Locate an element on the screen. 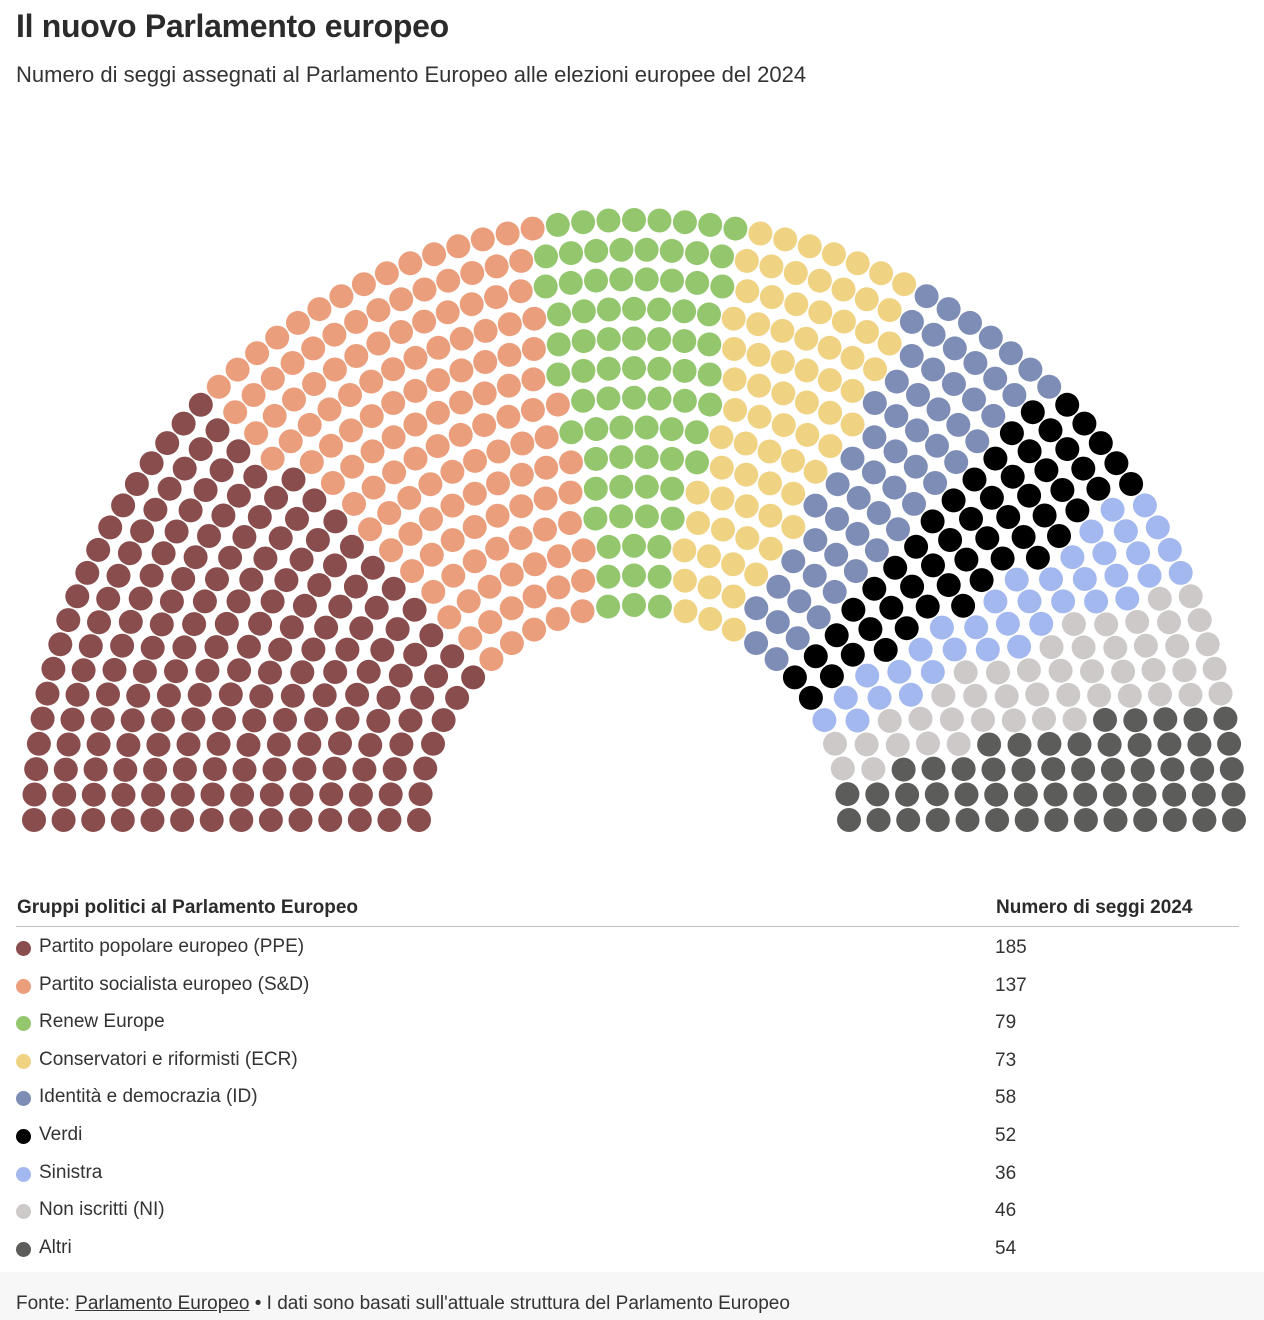 The height and width of the screenshot is (1320, 1264). source-link: Parlamento Europeo is located at coordinates (162, 1303).